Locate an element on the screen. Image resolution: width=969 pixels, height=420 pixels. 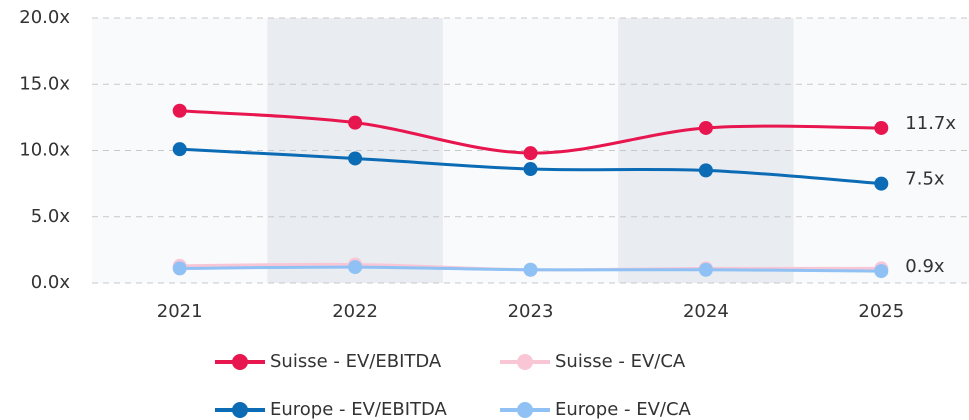
legend-label: Suisse - EV/EBITDA is located at coordinates (356, 361).